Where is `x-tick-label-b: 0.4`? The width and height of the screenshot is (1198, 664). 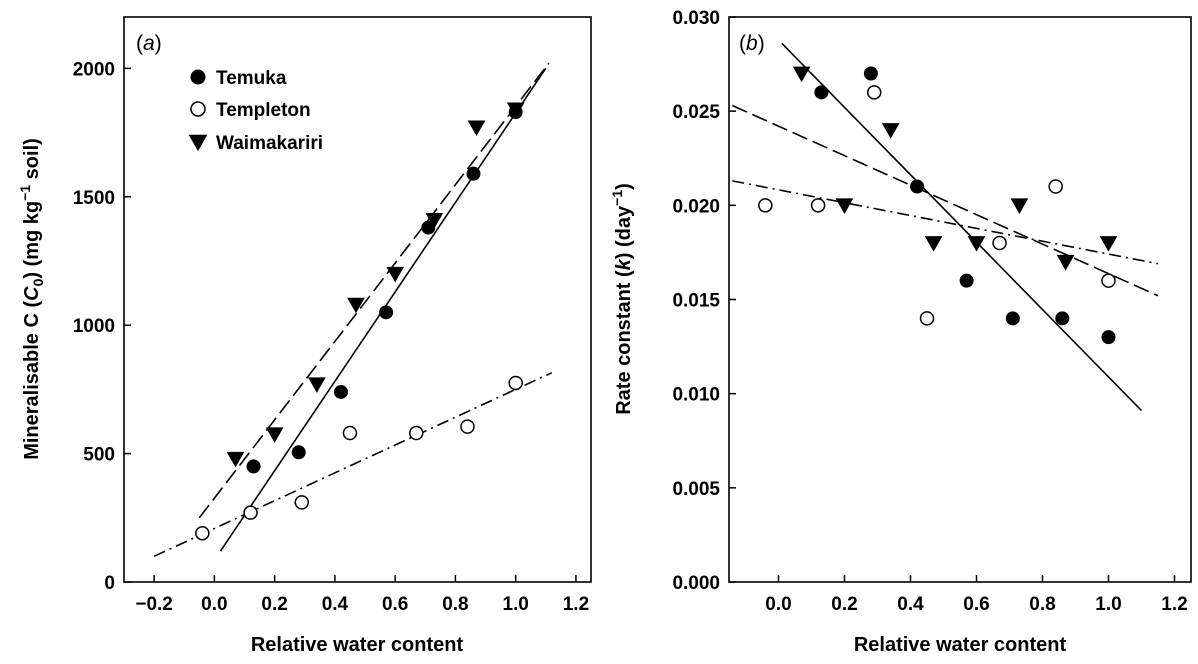 x-tick-label-b: 0.4 is located at coordinates (910, 604).